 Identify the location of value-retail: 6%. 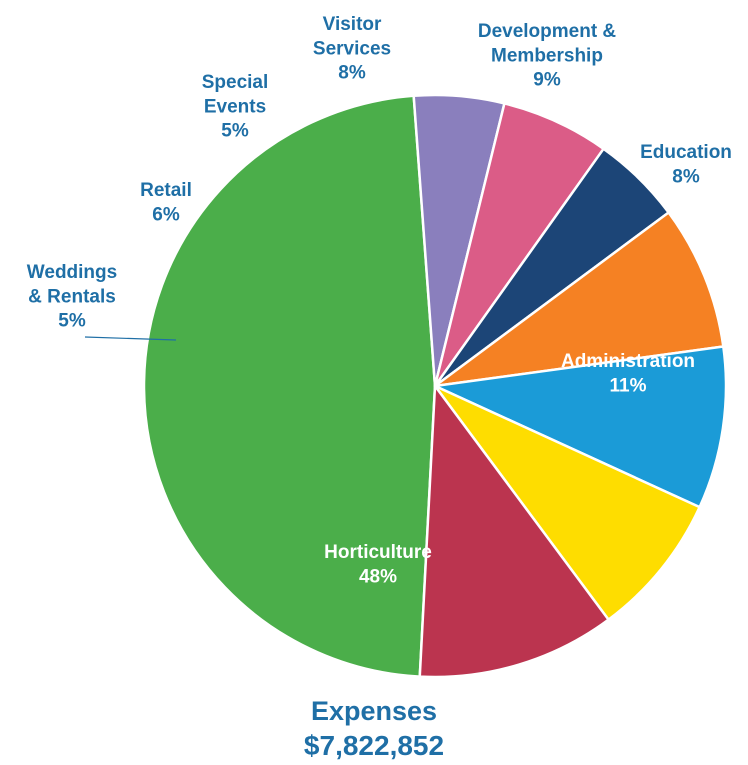
(166, 214).